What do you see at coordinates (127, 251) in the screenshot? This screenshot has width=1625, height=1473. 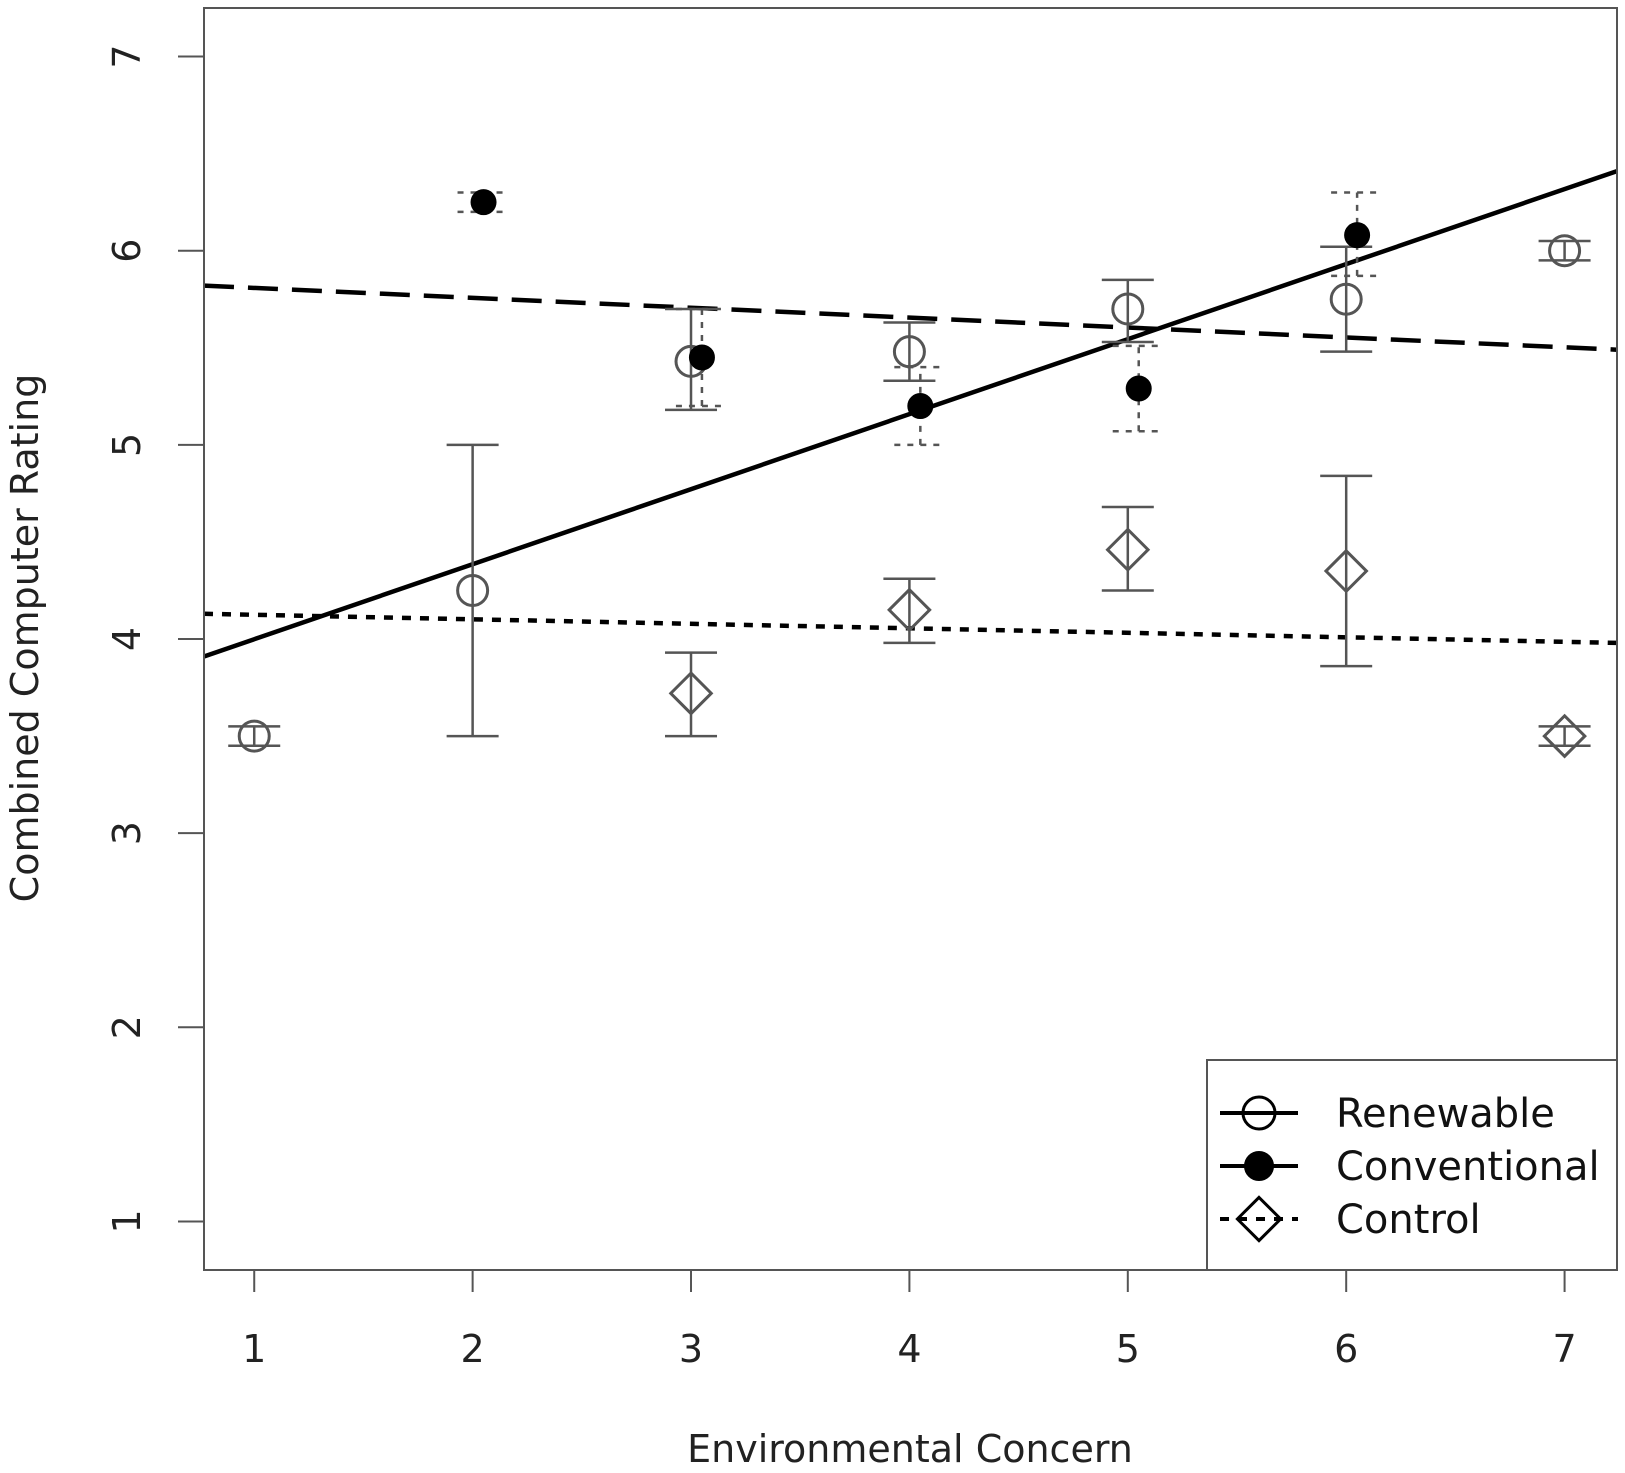 I see `y-tick-label: 6` at bounding box center [127, 251].